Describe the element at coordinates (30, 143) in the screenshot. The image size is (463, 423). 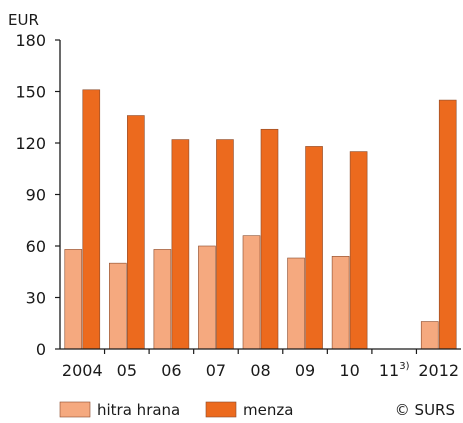
I see `y-tick-label: 120` at that location.